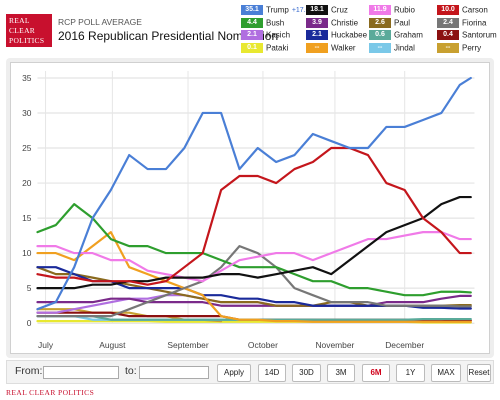 Image resolution: width=500 pixels, height=400 pixels. Describe the element at coordinates (29, 288) in the screenshot. I see `y-tick-label: 5` at that location.